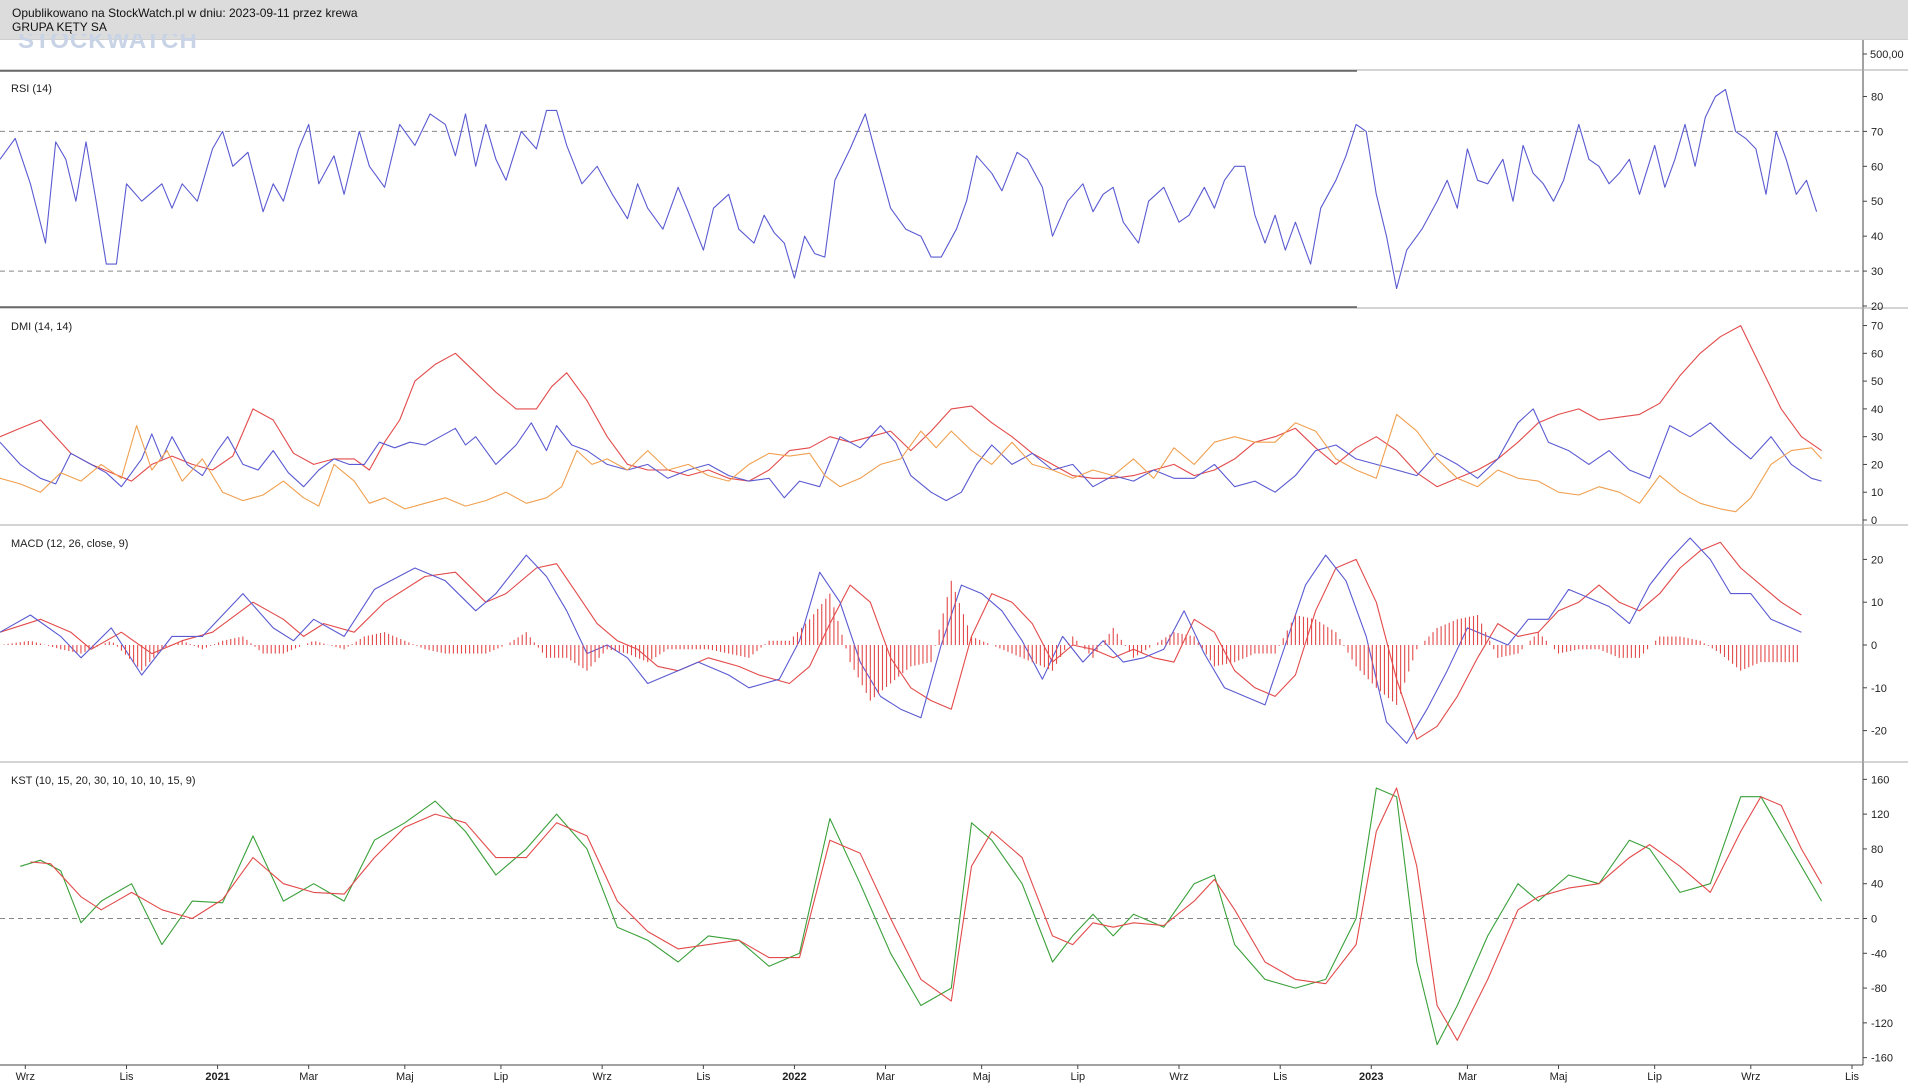 The height and width of the screenshot is (1085, 1908). What do you see at coordinates (1877, 493) in the screenshot?
I see `dmi-tick-label: 10` at bounding box center [1877, 493].